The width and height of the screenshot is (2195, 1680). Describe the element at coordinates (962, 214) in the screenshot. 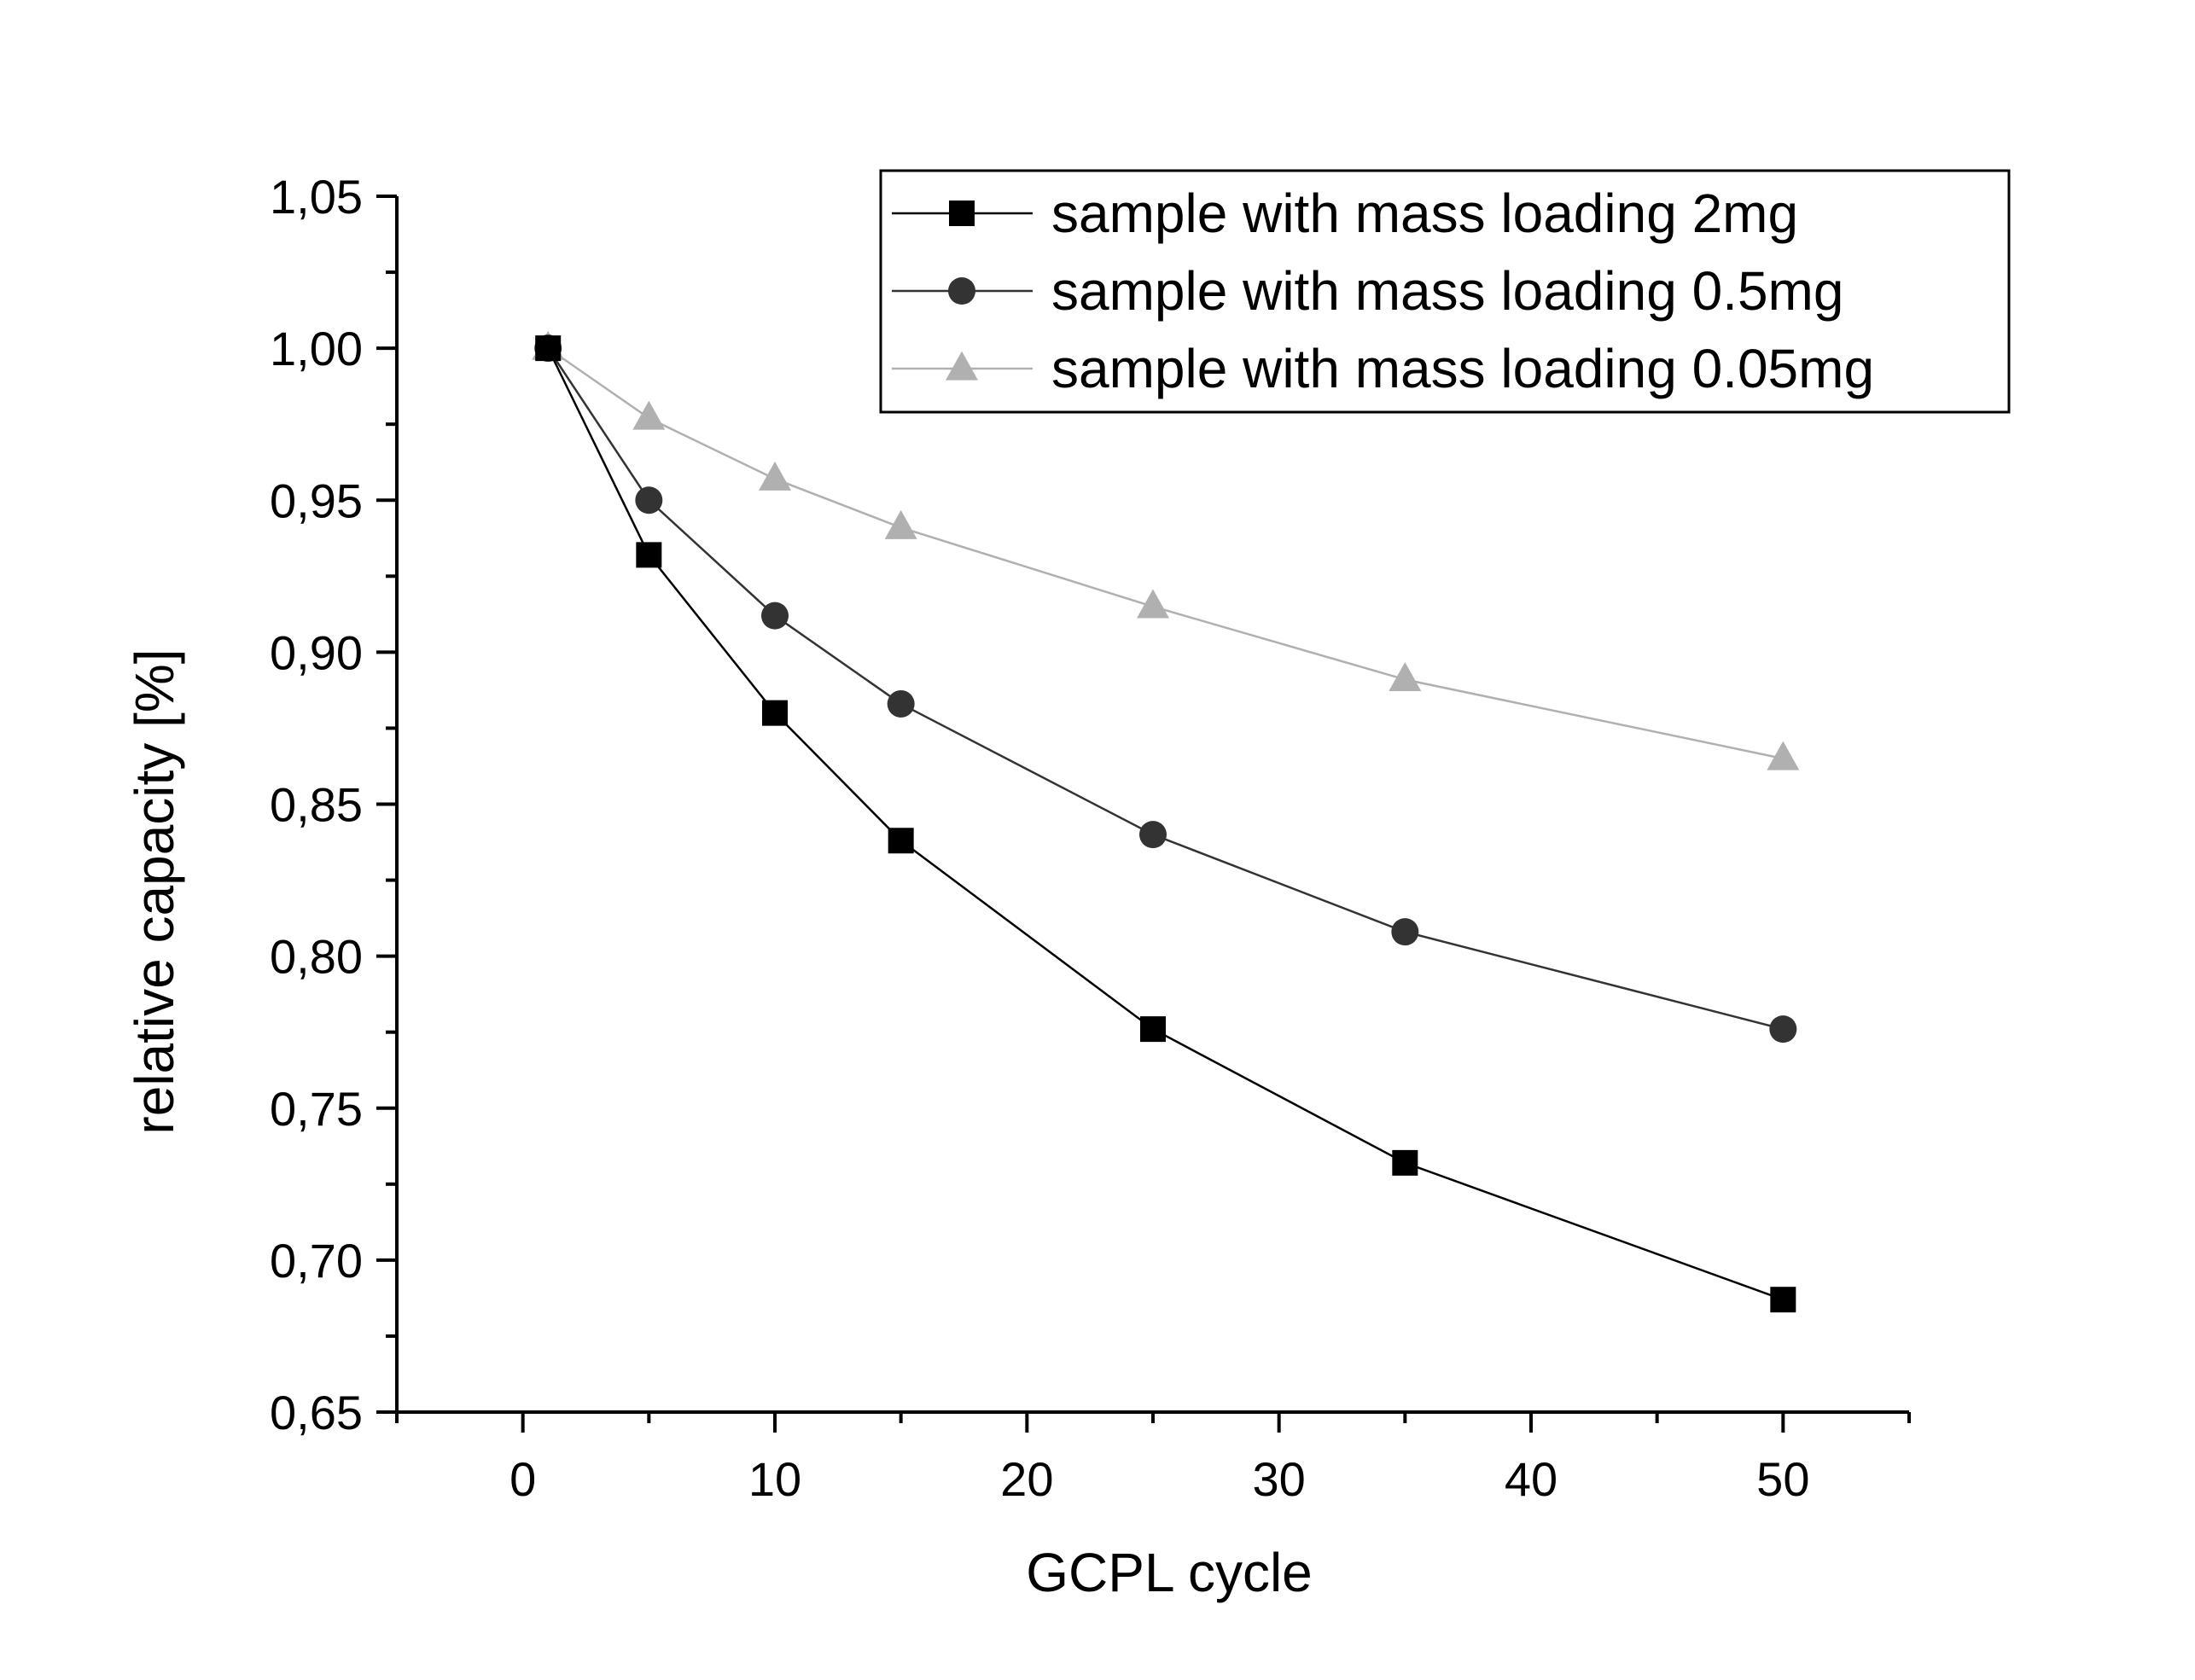

I see `legend-marker-square` at that location.